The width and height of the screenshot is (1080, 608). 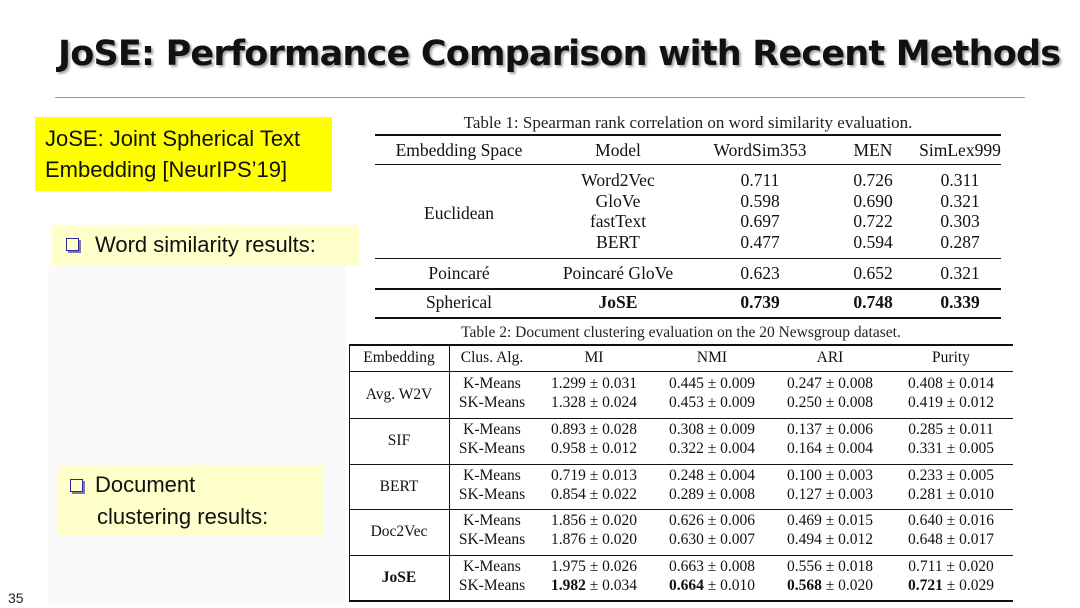 What do you see at coordinates (760, 272) in the screenshot?
I see `table1-value-cell: 0.623` at bounding box center [760, 272].